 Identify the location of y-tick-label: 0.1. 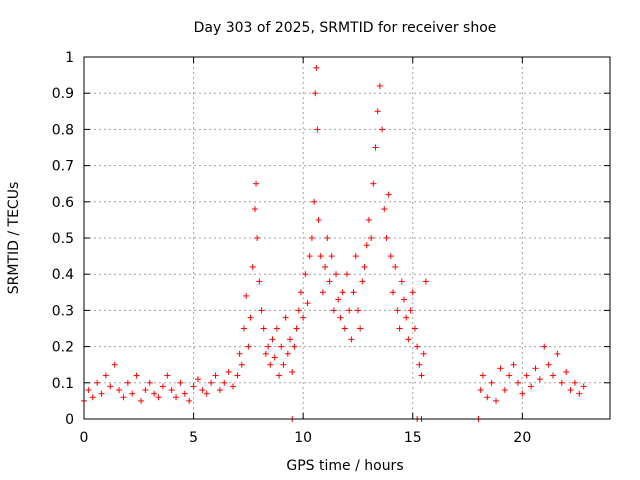
(63, 384).